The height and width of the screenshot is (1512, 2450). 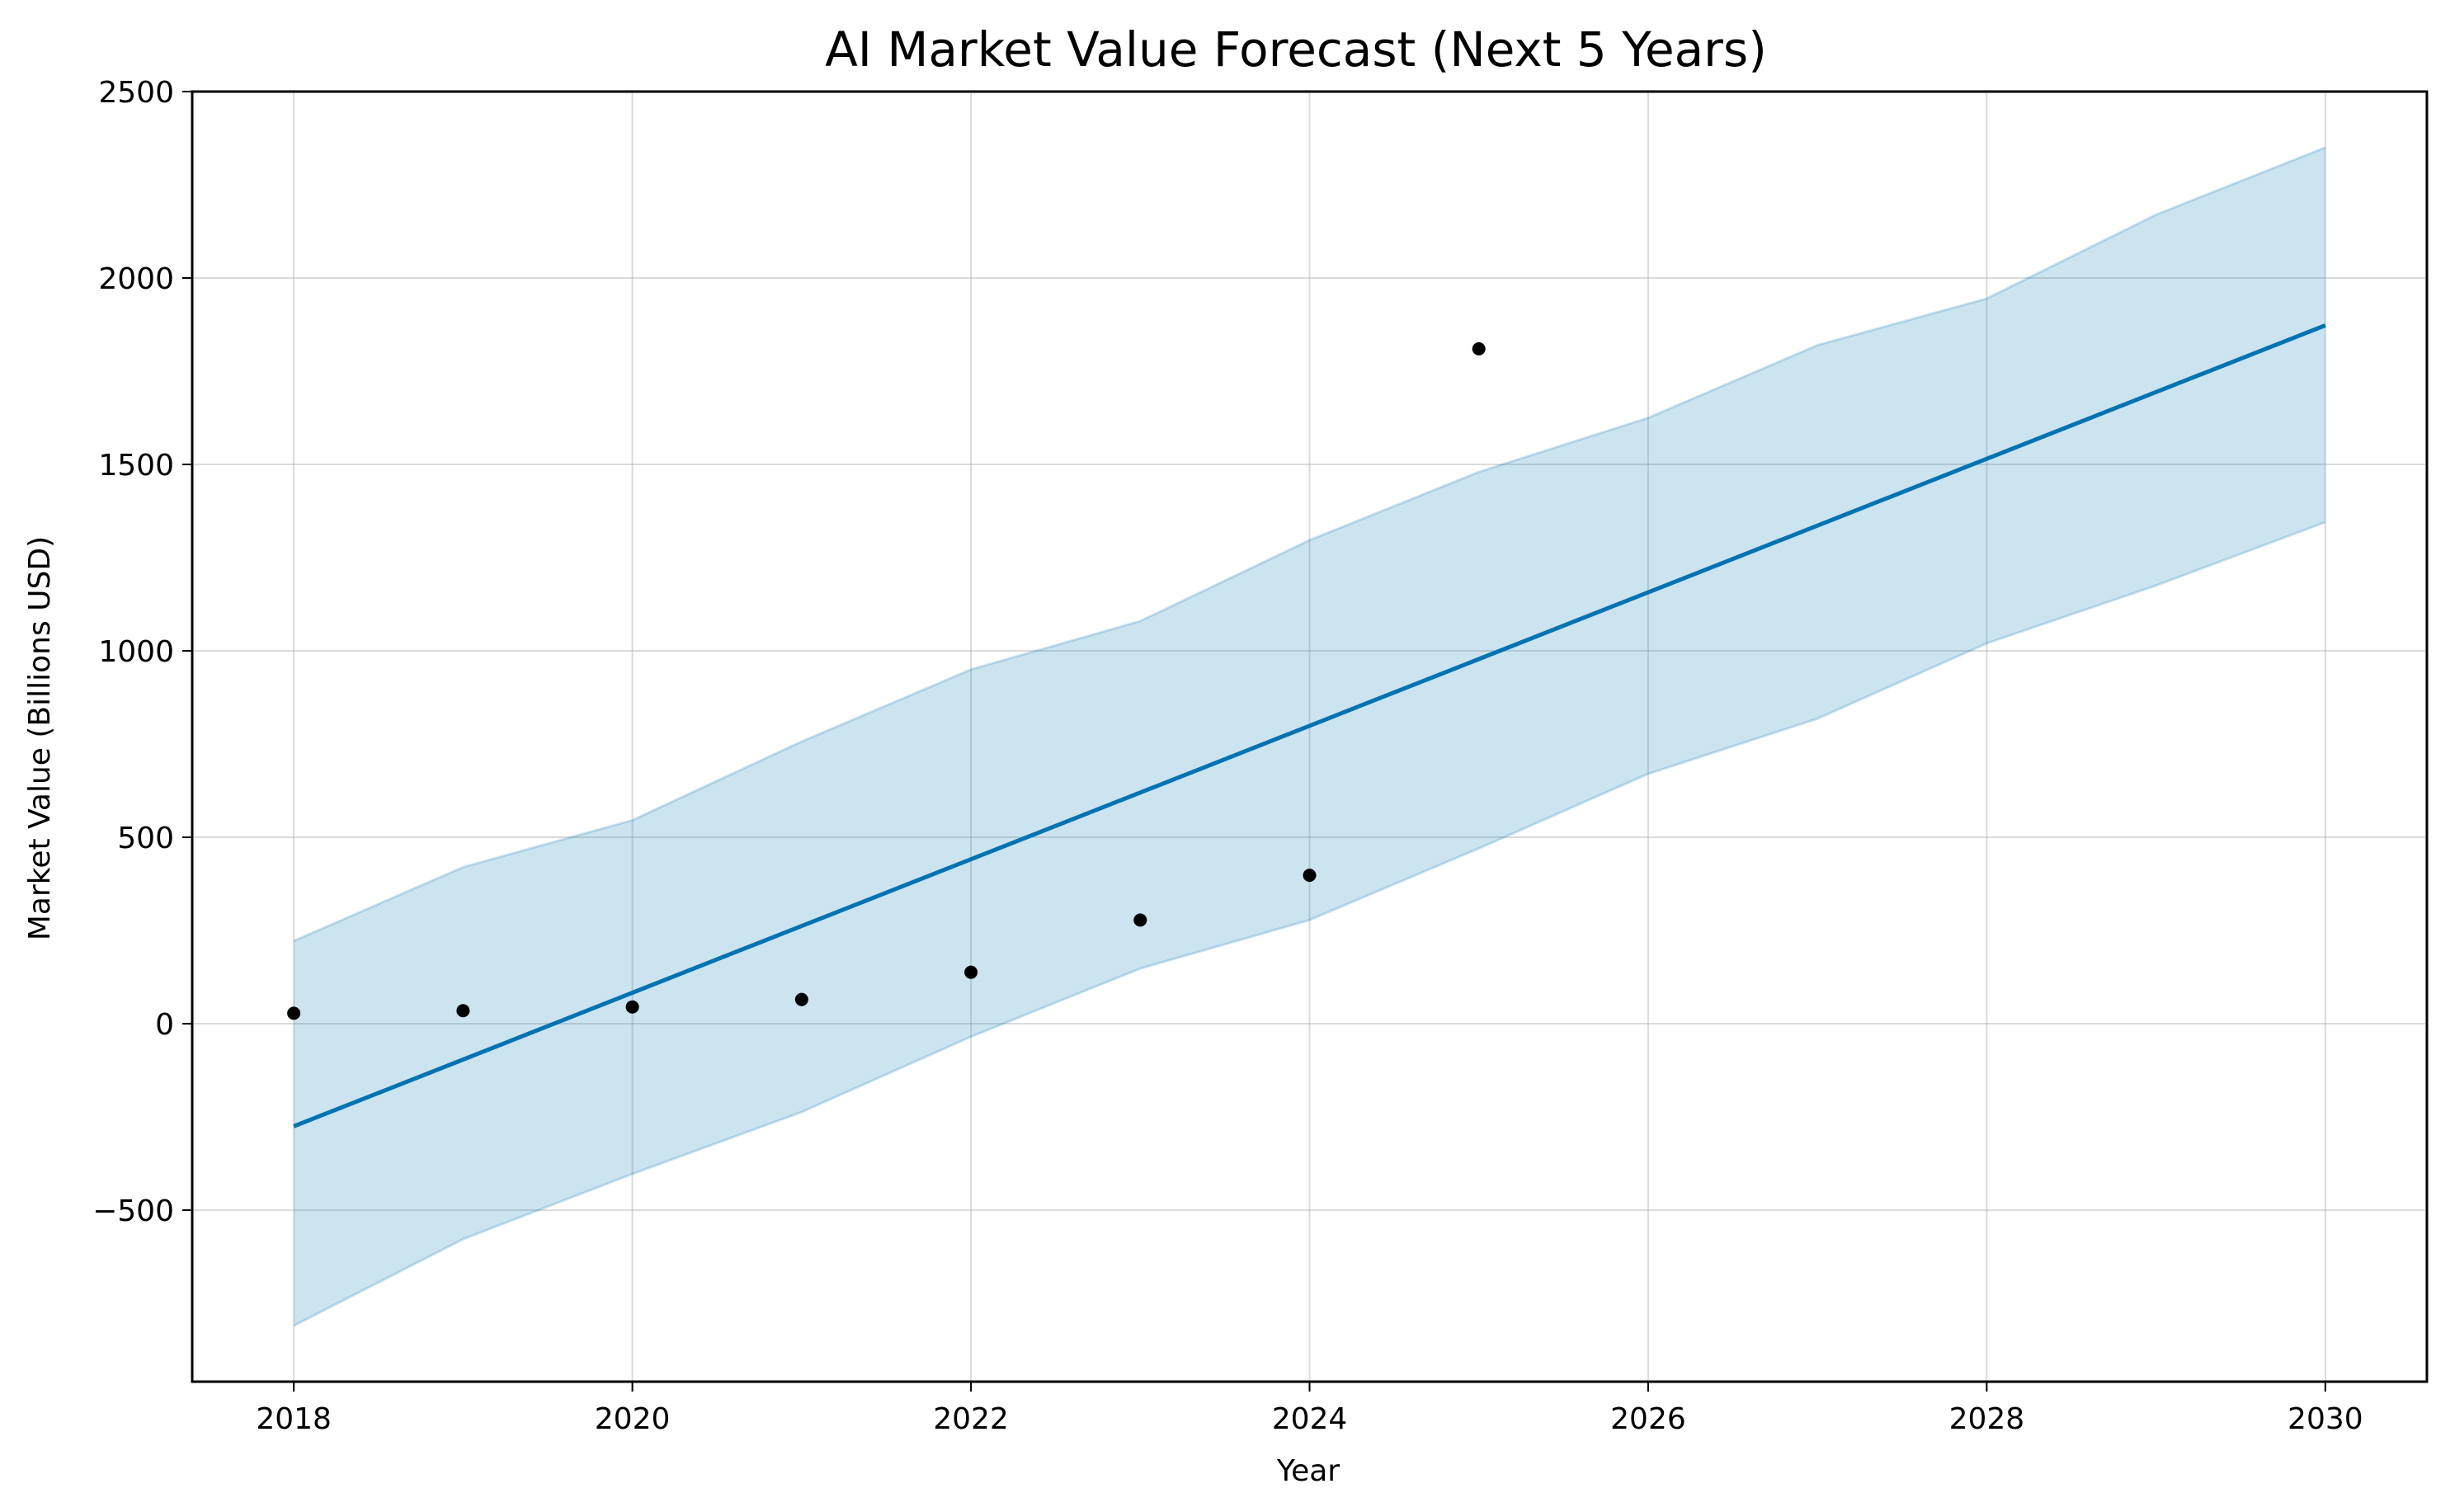 What do you see at coordinates (165, 1025) in the screenshot?
I see `y-tick-label: 0` at bounding box center [165, 1025].